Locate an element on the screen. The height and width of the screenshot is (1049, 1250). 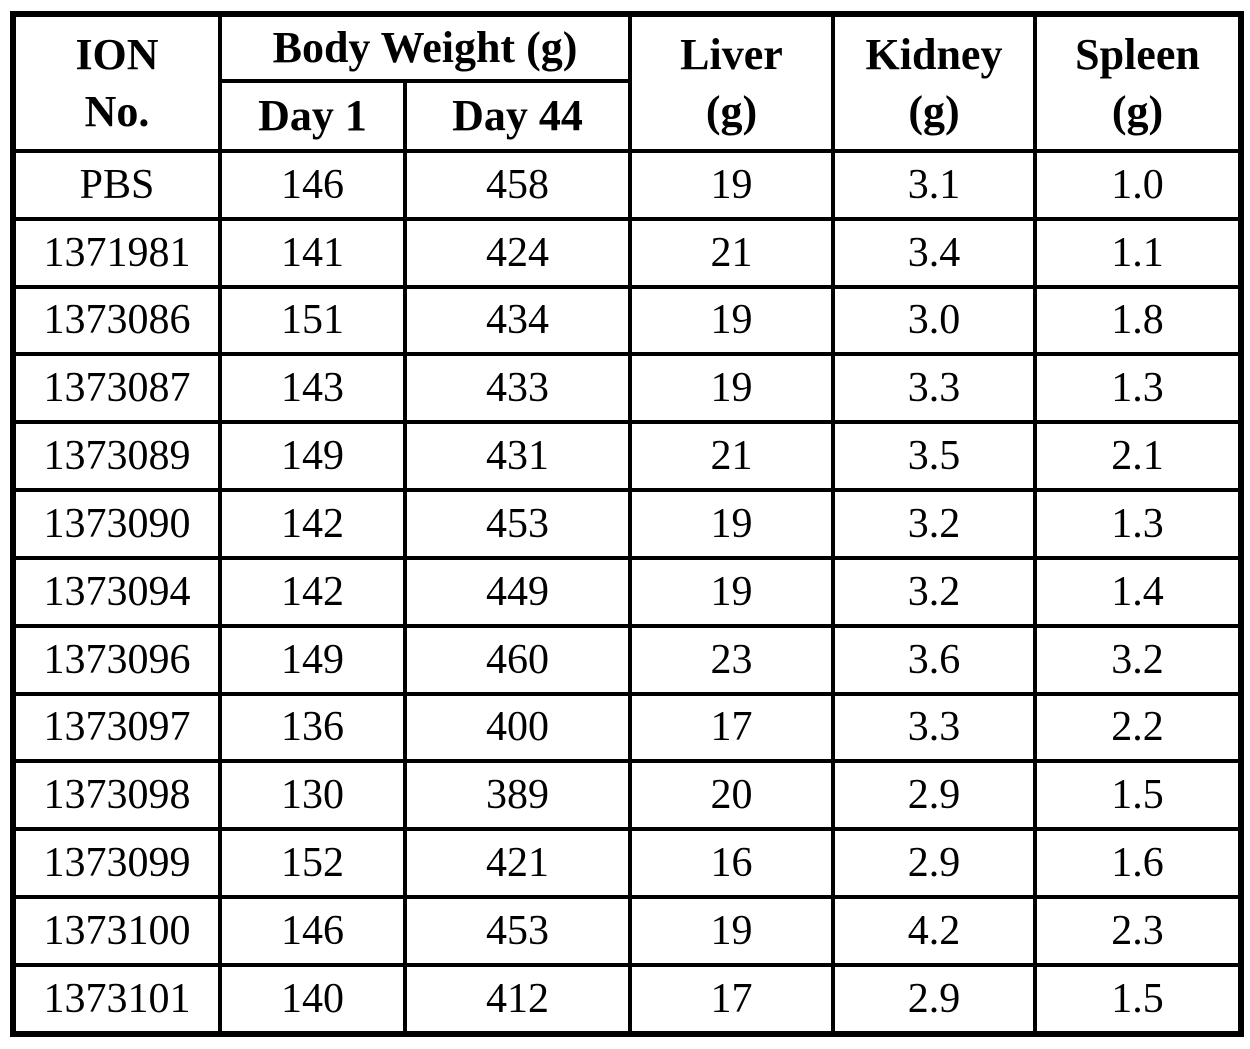
table-row: 1373097 136 400 17 3.3 2.2 is located at coordinates (627, 727).